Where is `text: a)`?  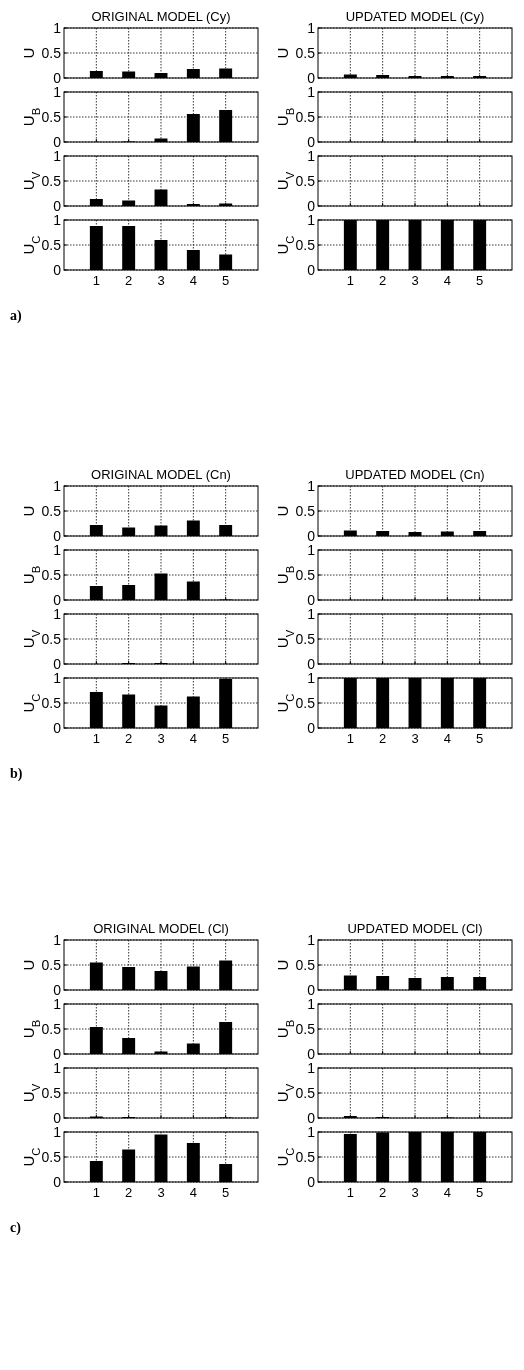
text: a) is located at coordinates (16, 316).